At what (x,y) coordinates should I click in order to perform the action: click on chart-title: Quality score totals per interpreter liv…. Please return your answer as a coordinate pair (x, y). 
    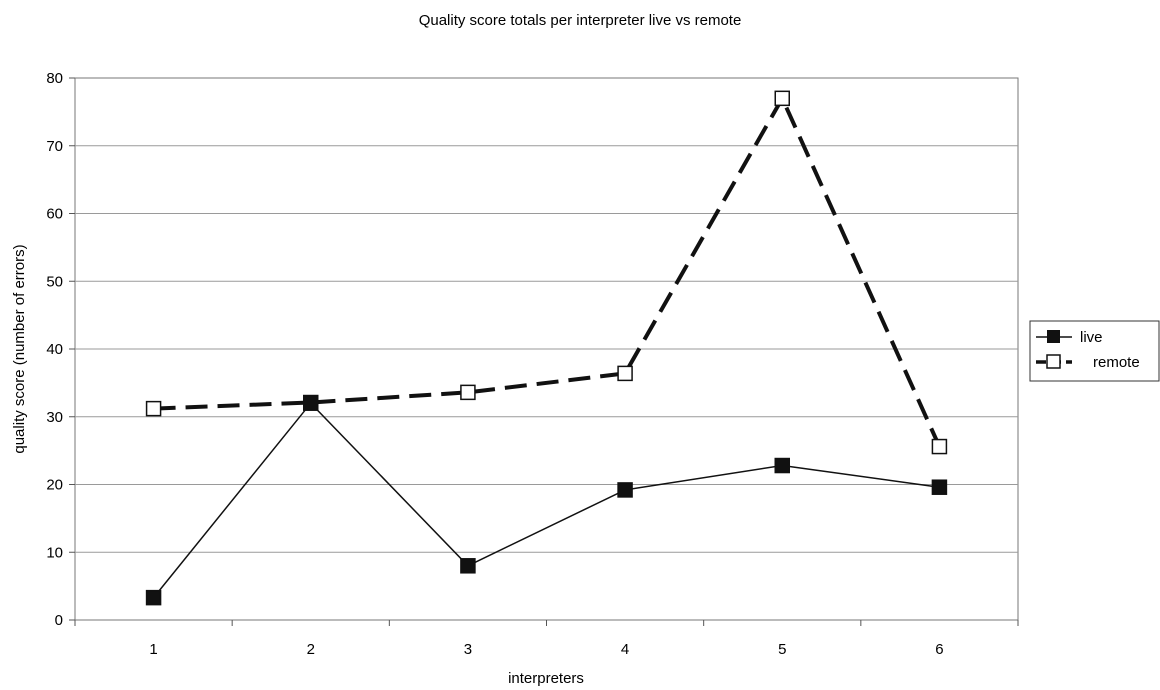
    Looking at the image, I should click on (580, 20).